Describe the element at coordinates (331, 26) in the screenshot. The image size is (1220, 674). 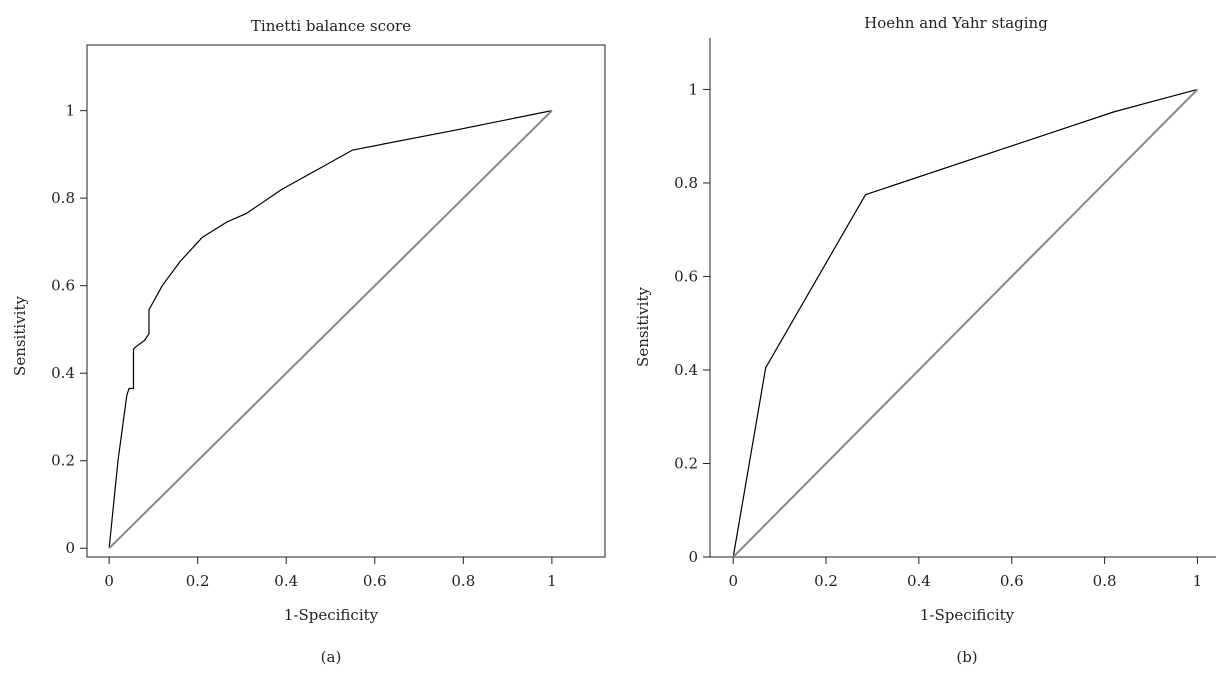
I see `chart-title: Tinetti balance score` at that location.